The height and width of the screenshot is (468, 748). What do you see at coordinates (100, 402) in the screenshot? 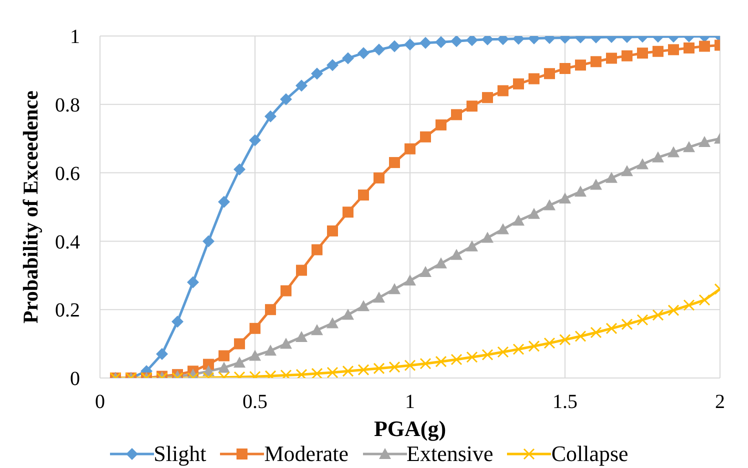
I see `x-tick-label: 0` at bounding box center [100, 402].